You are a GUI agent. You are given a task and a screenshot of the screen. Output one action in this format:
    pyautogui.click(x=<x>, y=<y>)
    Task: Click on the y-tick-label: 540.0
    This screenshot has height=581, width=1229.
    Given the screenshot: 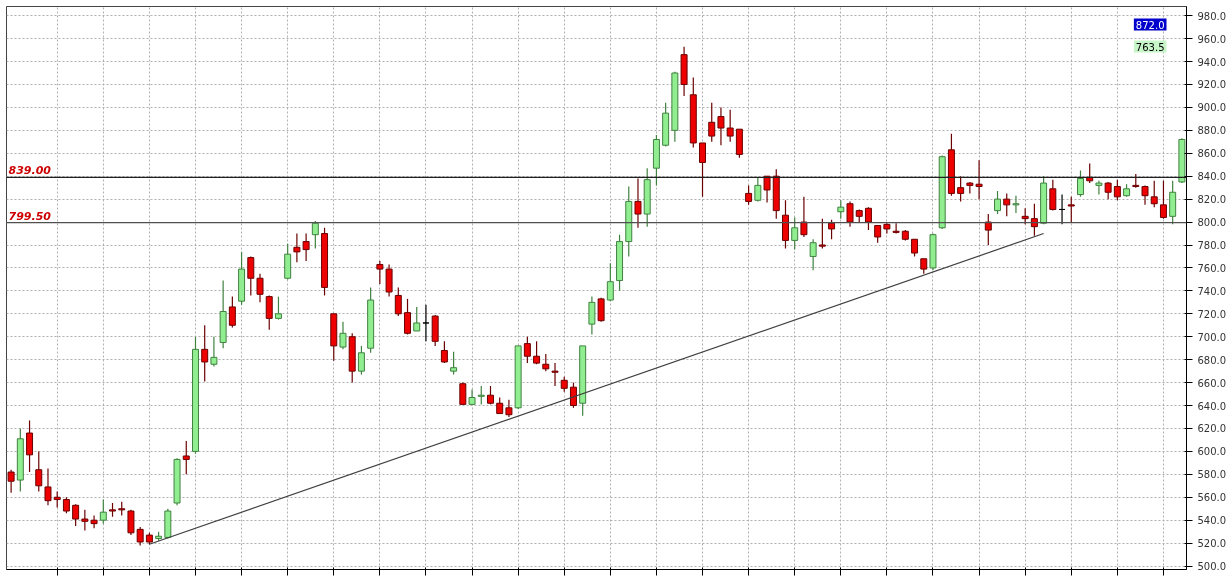 What is the action you would take?
    pyautogui.click(x=1212, y=521)
    